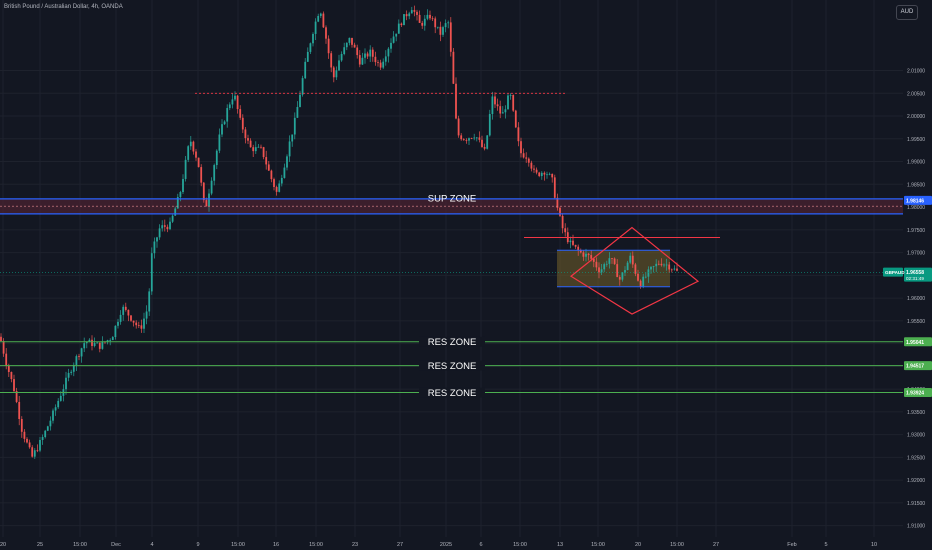 The image size is (932, 550). Describe the element at coordinates (916, 322) in the screenshot. I see `price-tick-label: 1.95500` at that location.